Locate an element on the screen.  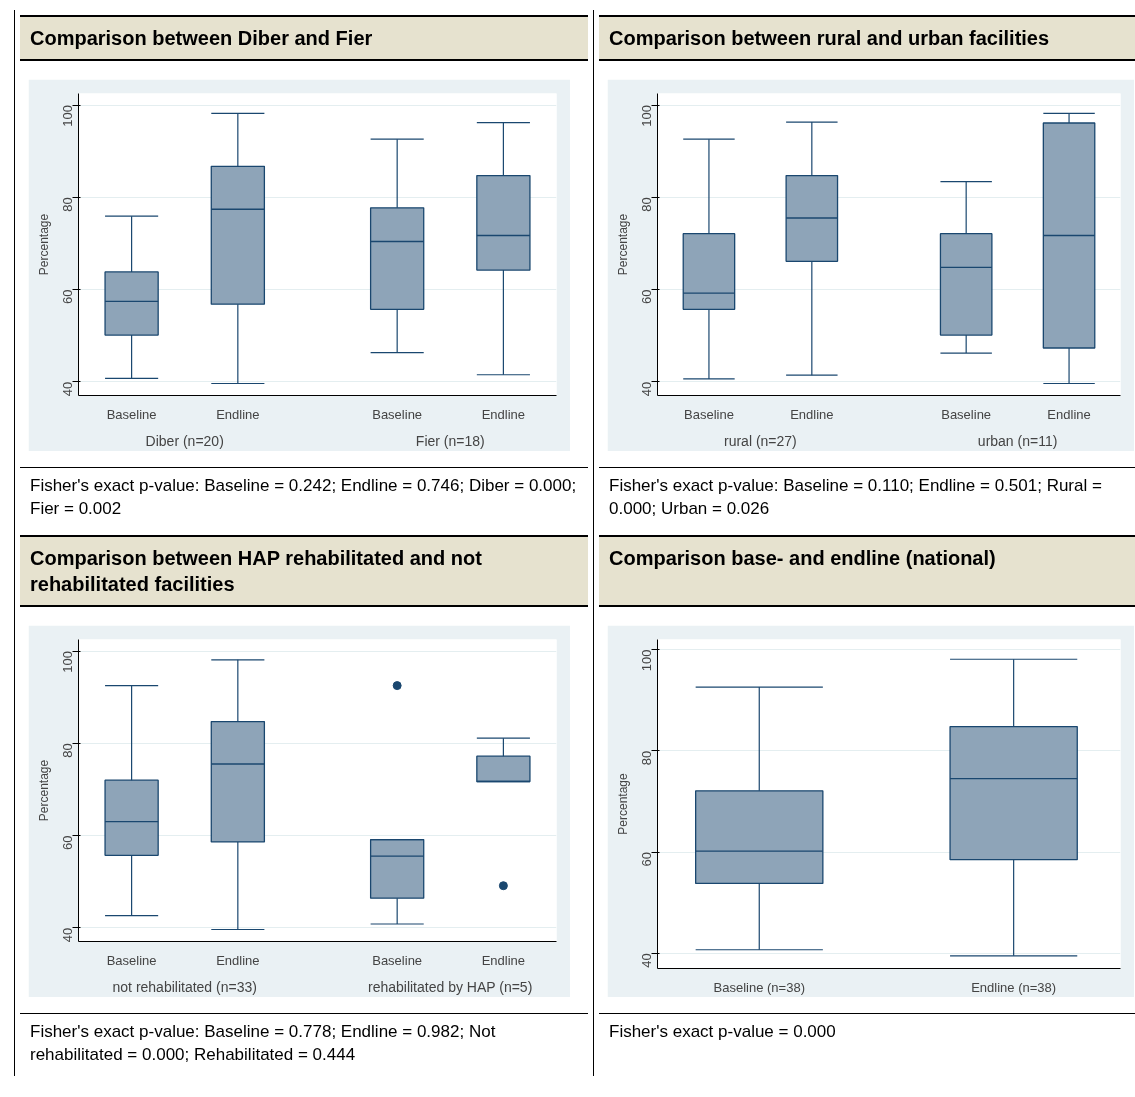
text: Fisher's exact p-value: Baseline = 0.242; Endline = 0.746; Diber = 0.000; Fier = 0.002 is located at coordinates (304, 497).